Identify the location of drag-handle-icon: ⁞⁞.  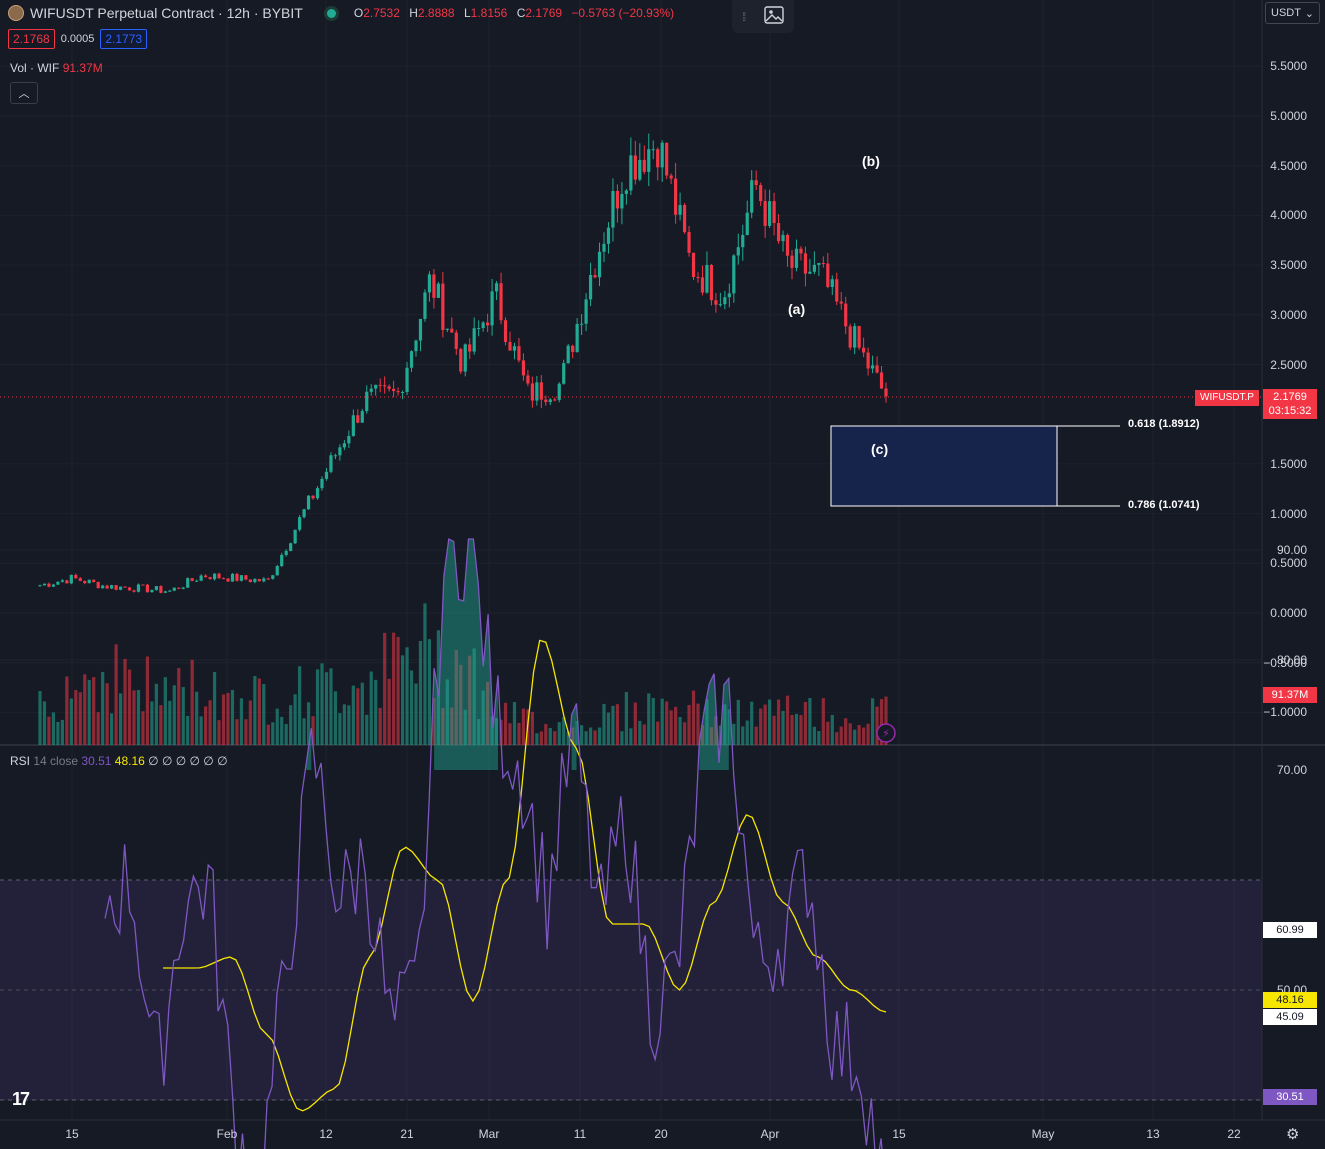
(743, 16).